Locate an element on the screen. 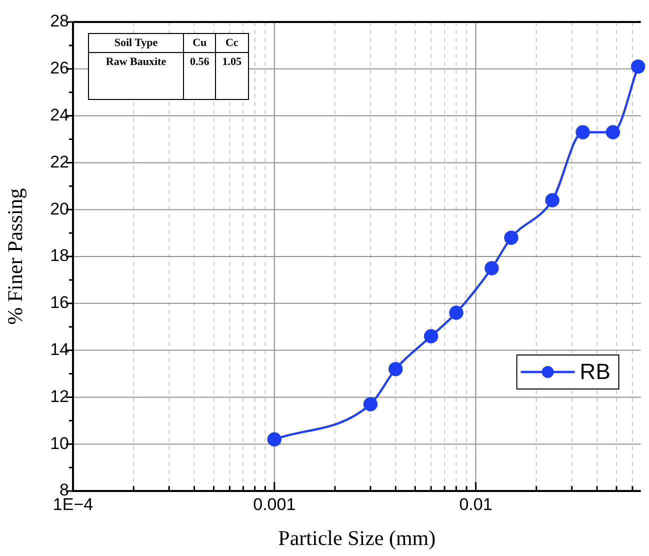 The height and width of the screenshot is (556, 649). y-tick-label: 22 is located at coordinates (59, 162).